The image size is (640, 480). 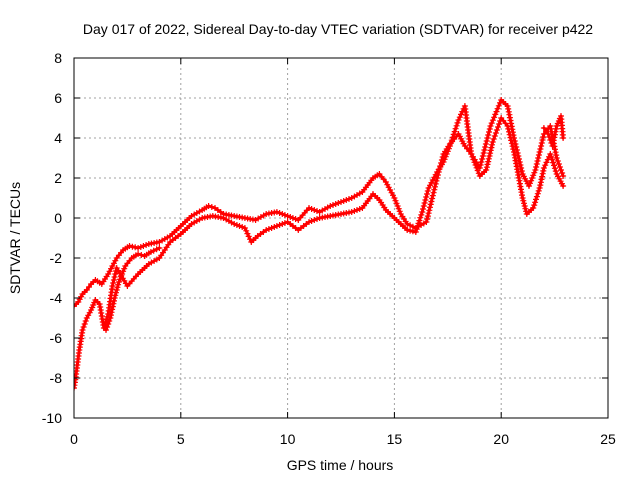 I want to click on y-tick-label: -4, so click(x=56, y=298).